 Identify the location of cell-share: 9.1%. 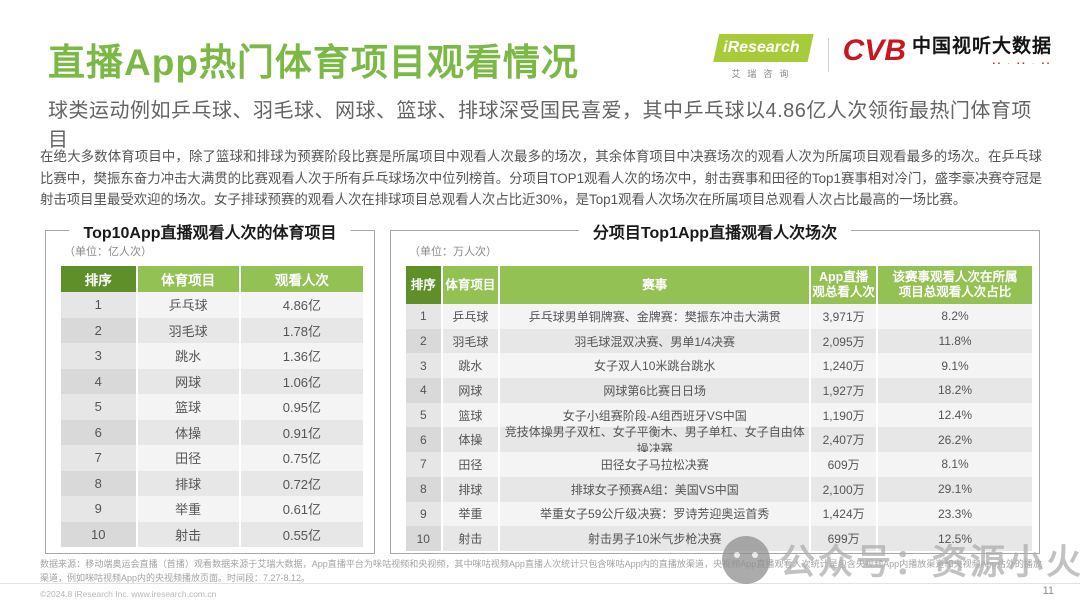
(955, 366).